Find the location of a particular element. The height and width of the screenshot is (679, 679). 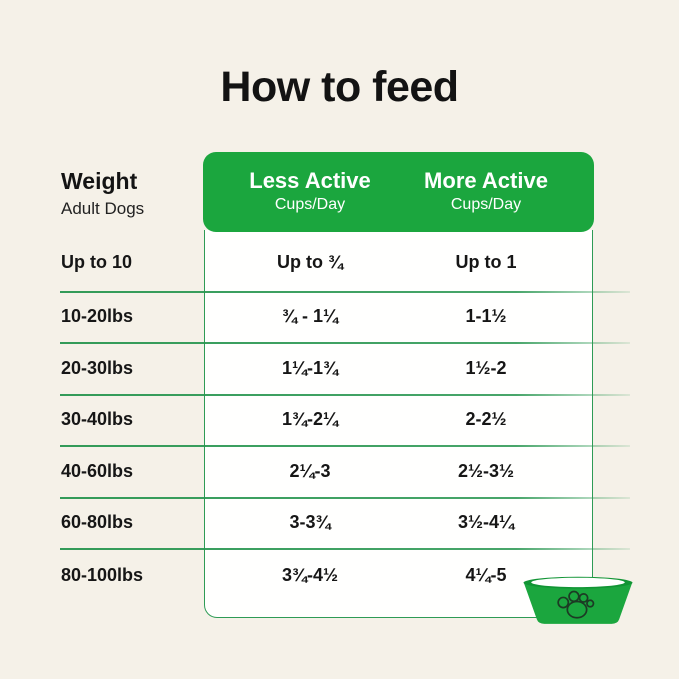

paw-print-icon is located at coordinates (576, 604).